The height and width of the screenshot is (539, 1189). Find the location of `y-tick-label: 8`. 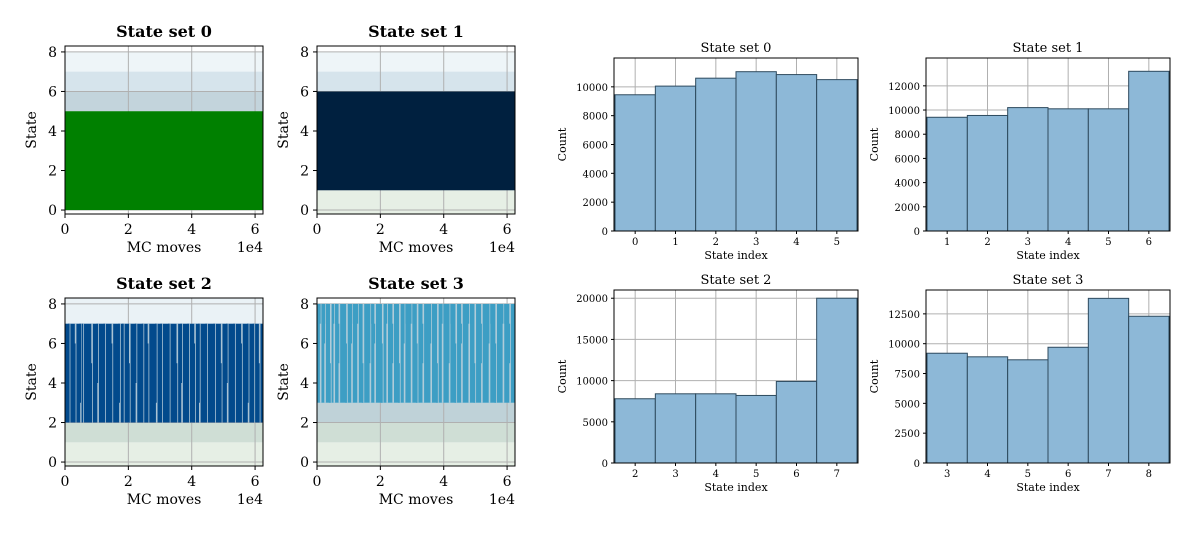

y-tick-label: 8 is located at coordinates (52, 53).